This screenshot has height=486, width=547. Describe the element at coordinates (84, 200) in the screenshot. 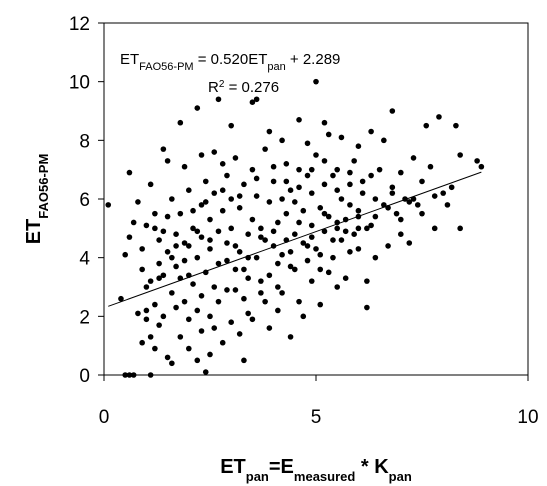

I see `y-tick-label: 6` at that location.